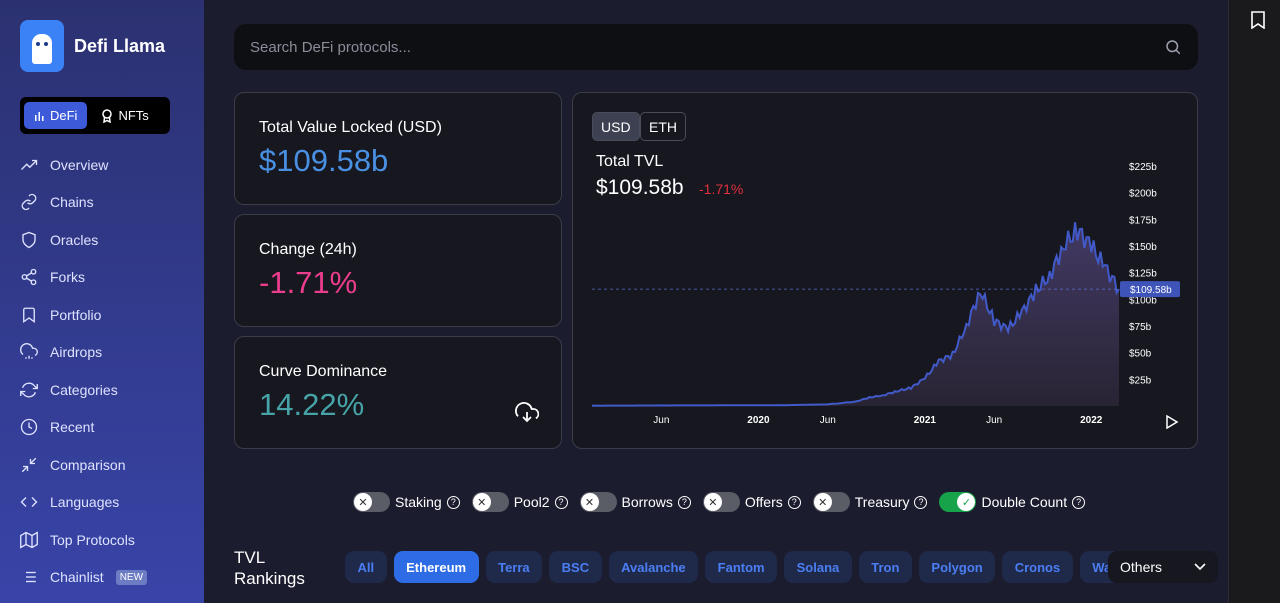  I want to click on others-label: Others, so click(1141, 567).